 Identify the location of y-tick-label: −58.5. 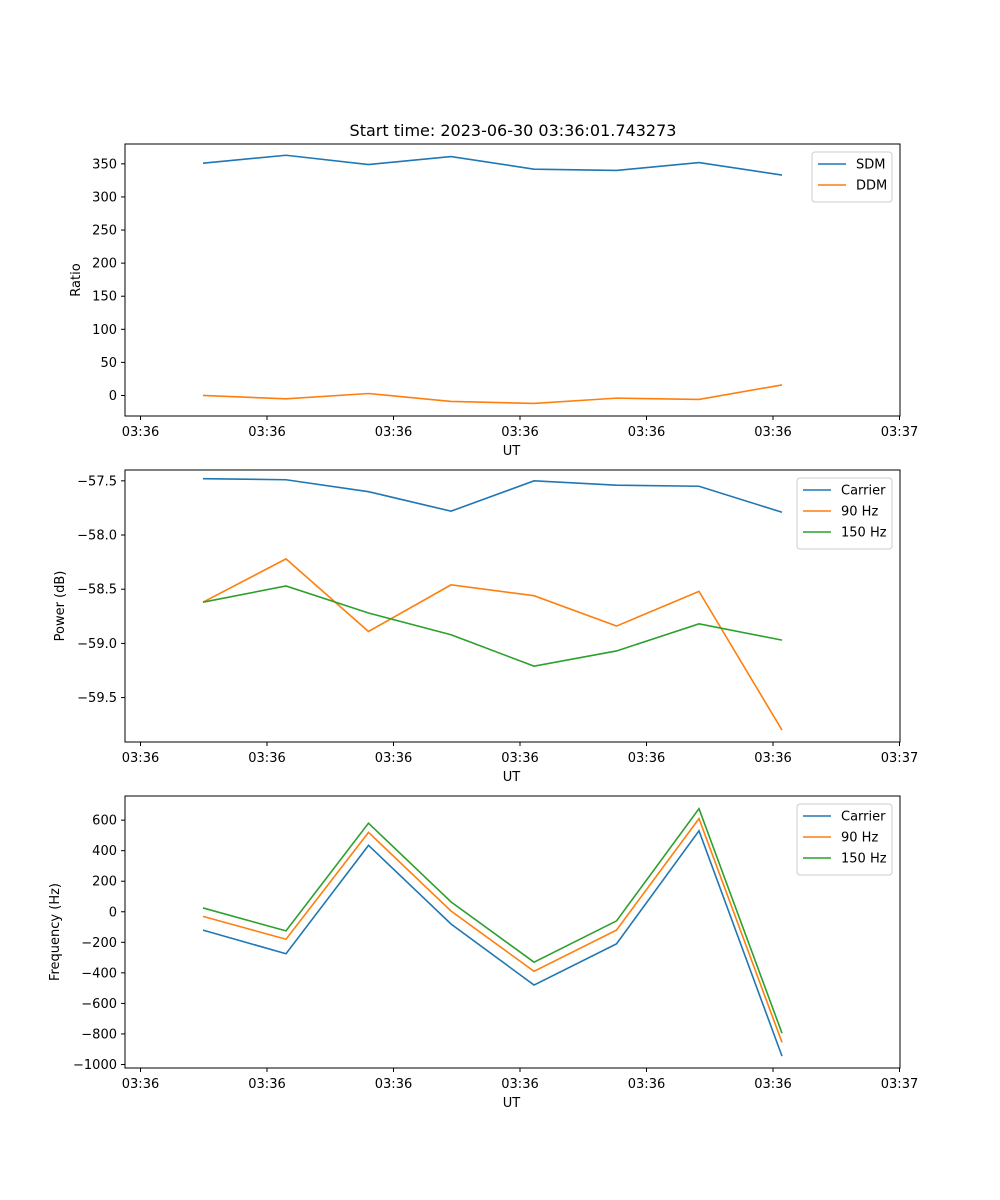
(97, 590).